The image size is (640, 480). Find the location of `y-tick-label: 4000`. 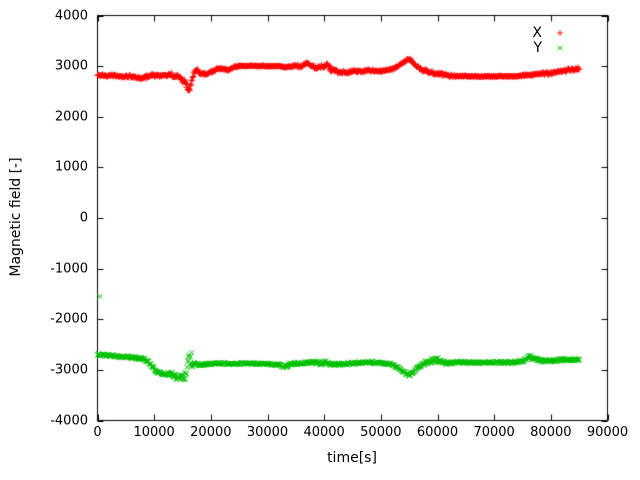

y-tick-label: 4000 is located at coordinates (71, 15).